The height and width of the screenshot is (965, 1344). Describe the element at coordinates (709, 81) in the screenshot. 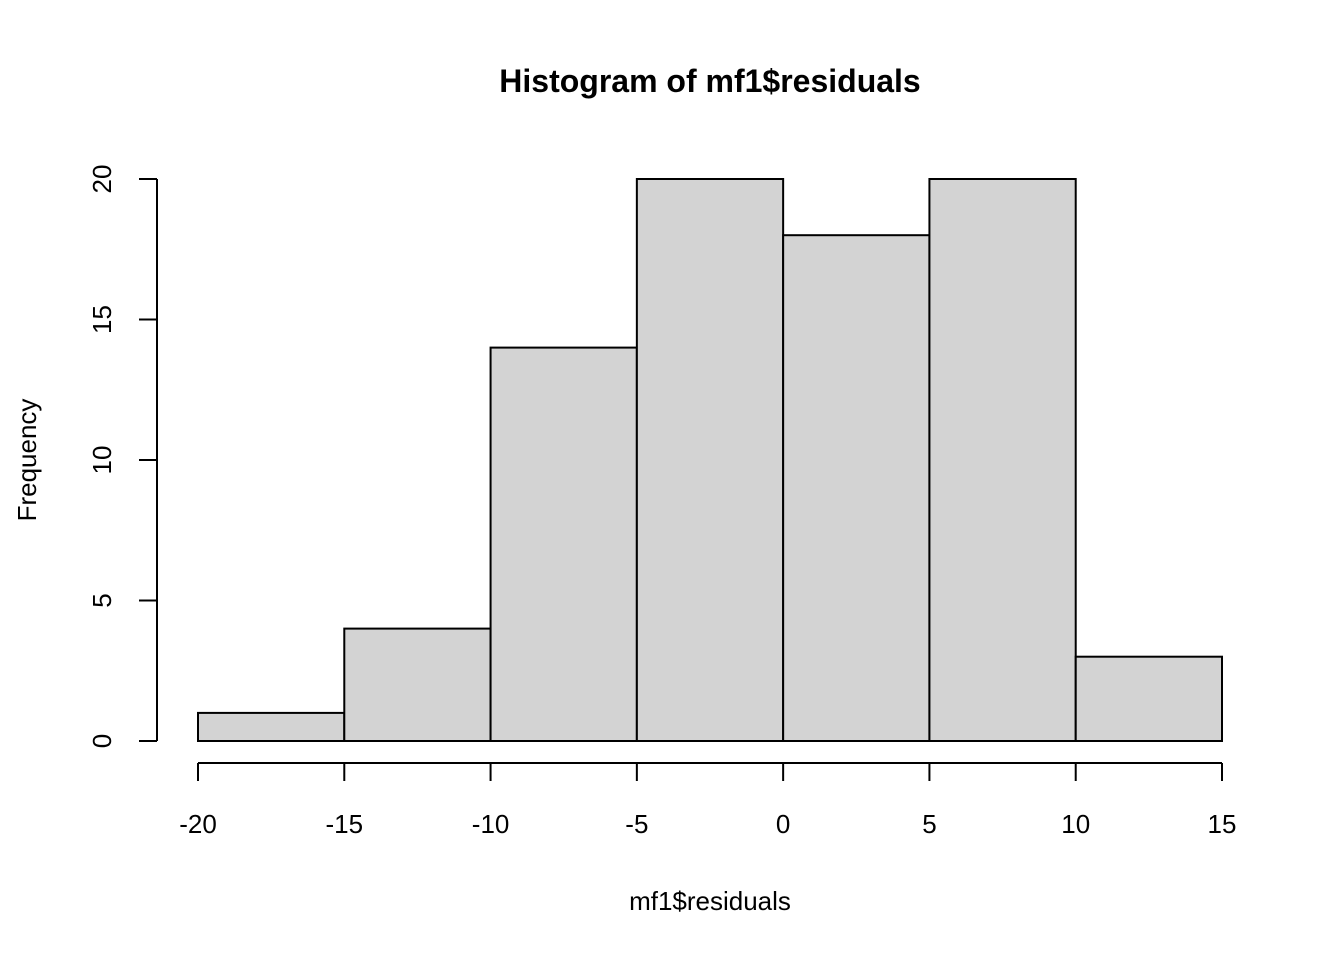

I see `chart-title: Histogram of mf1$residuals` at that location.